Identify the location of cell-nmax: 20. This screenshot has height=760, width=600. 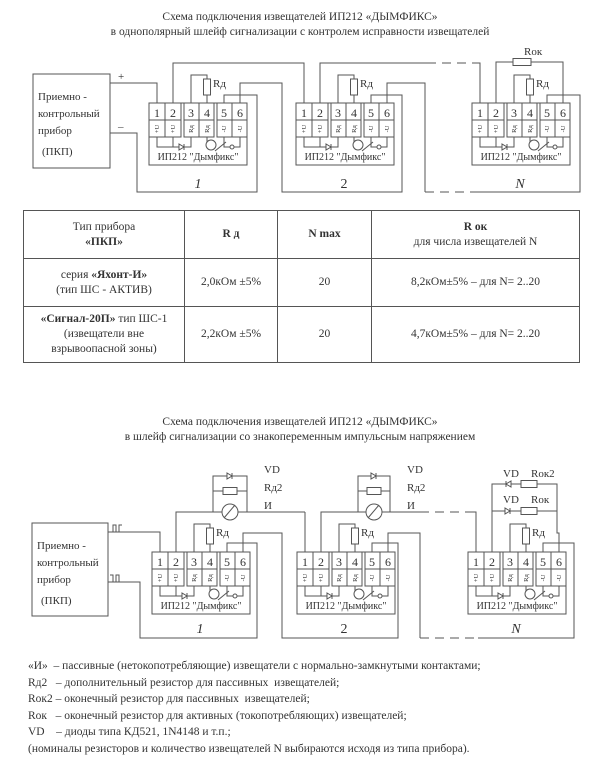
(324, 334).